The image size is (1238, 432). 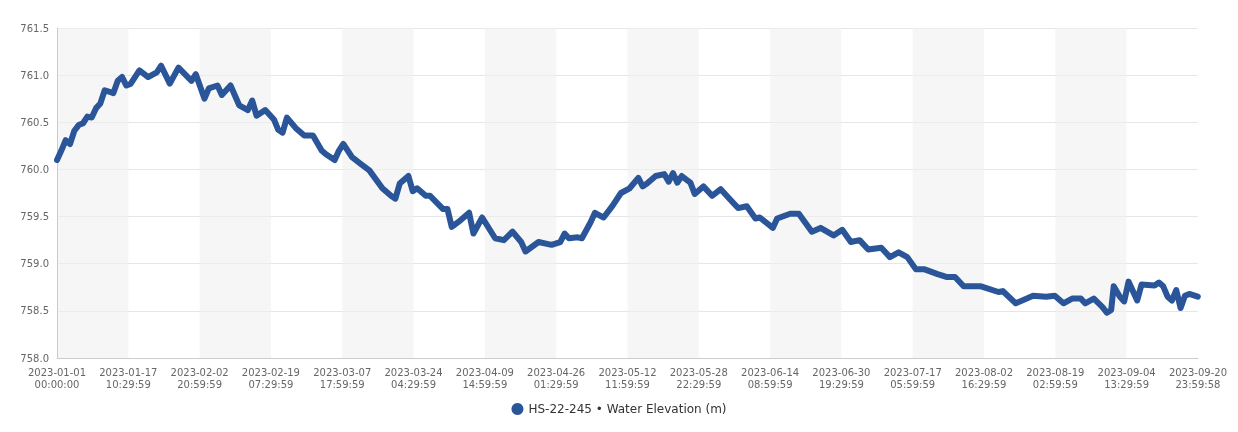 What do you see at coordinates (34, 28) in the screenshot?
I see `y-tick-label: 761.5` at bounding box center [34, 28].